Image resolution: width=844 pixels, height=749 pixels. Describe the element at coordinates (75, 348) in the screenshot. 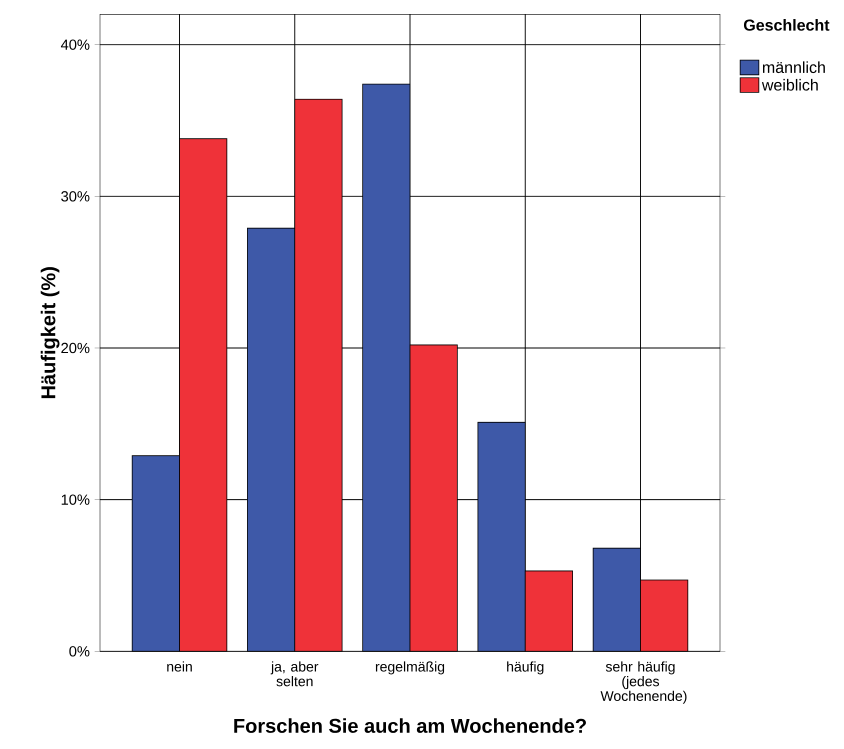

I see `y-tick-label: 20%` at that location.